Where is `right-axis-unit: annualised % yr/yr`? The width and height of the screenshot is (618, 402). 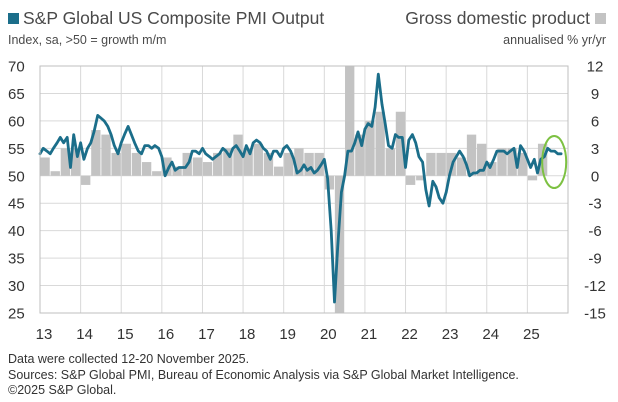
right-axis-unit: annualised % yr/yr is located at coordinates (554, 40).